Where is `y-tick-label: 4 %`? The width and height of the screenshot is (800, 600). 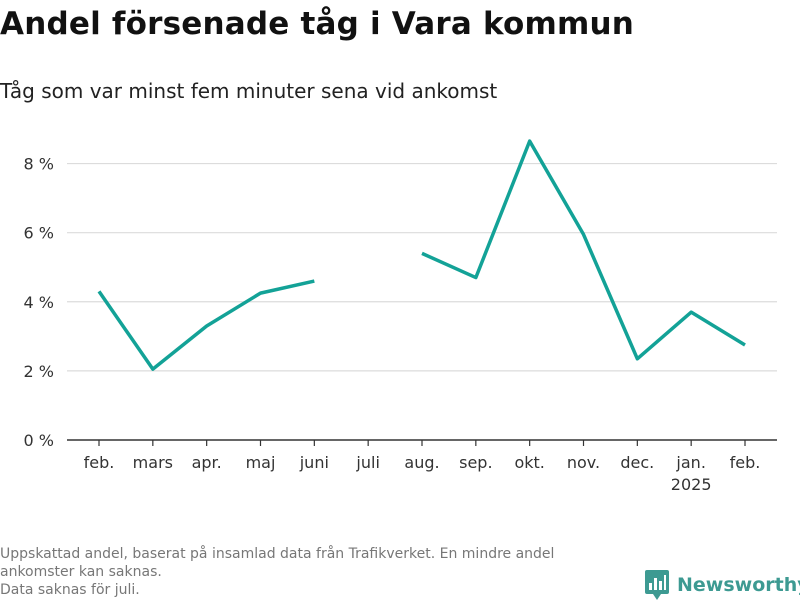 y-tick-label: 4 % is located at coordinates (39, 302).